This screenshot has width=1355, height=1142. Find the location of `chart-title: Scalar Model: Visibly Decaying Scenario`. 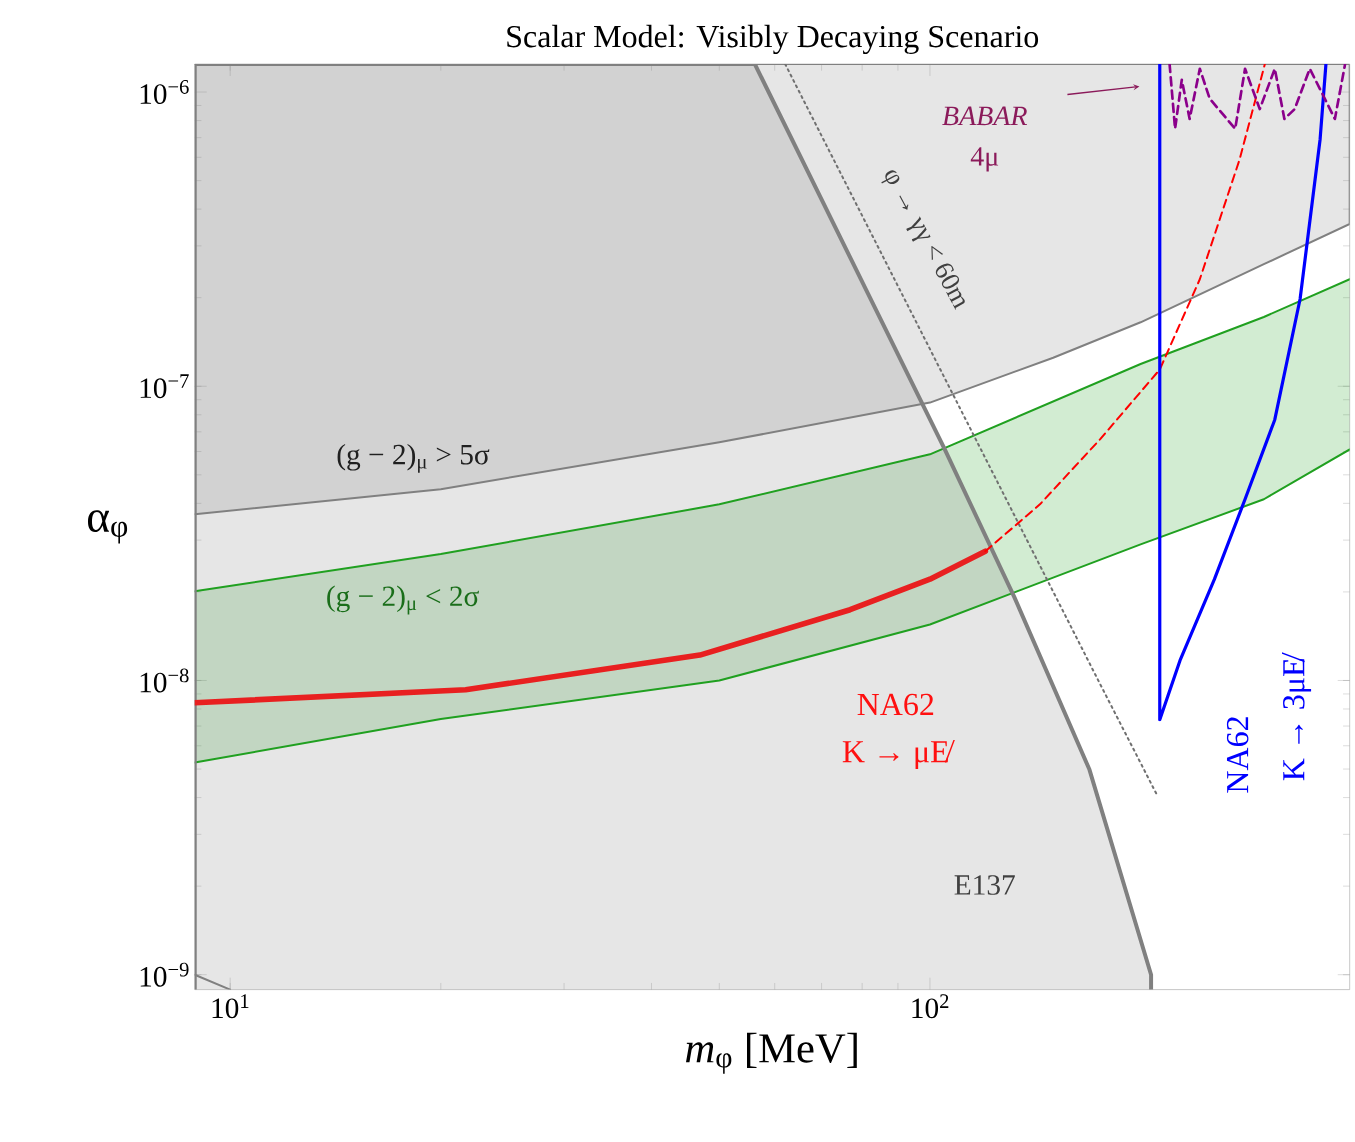

chart-title: Scalar Model: Visibly Decaying Scenario is located at coordinates (773, 40).